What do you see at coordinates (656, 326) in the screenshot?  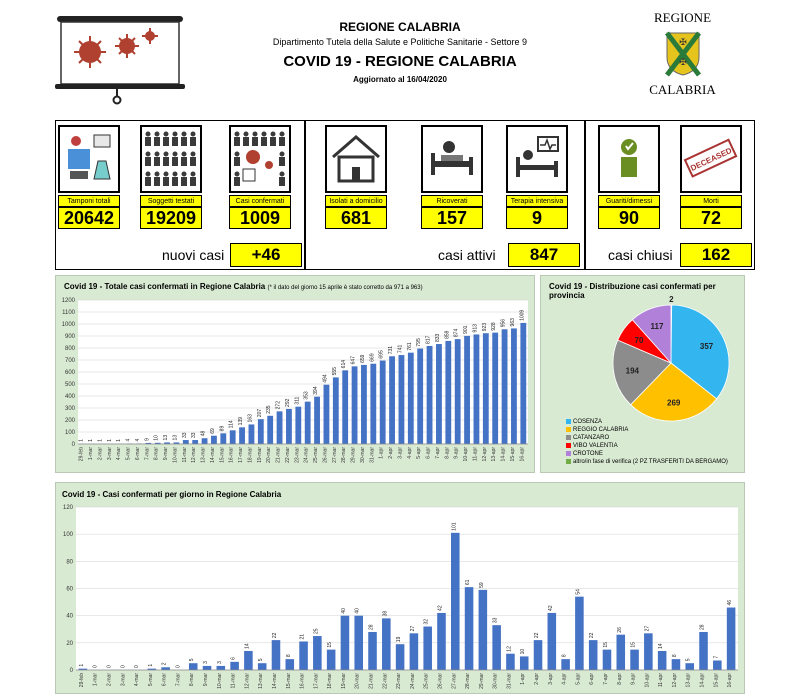 I see `pie-label: 117` at bounding box center [656, 326].